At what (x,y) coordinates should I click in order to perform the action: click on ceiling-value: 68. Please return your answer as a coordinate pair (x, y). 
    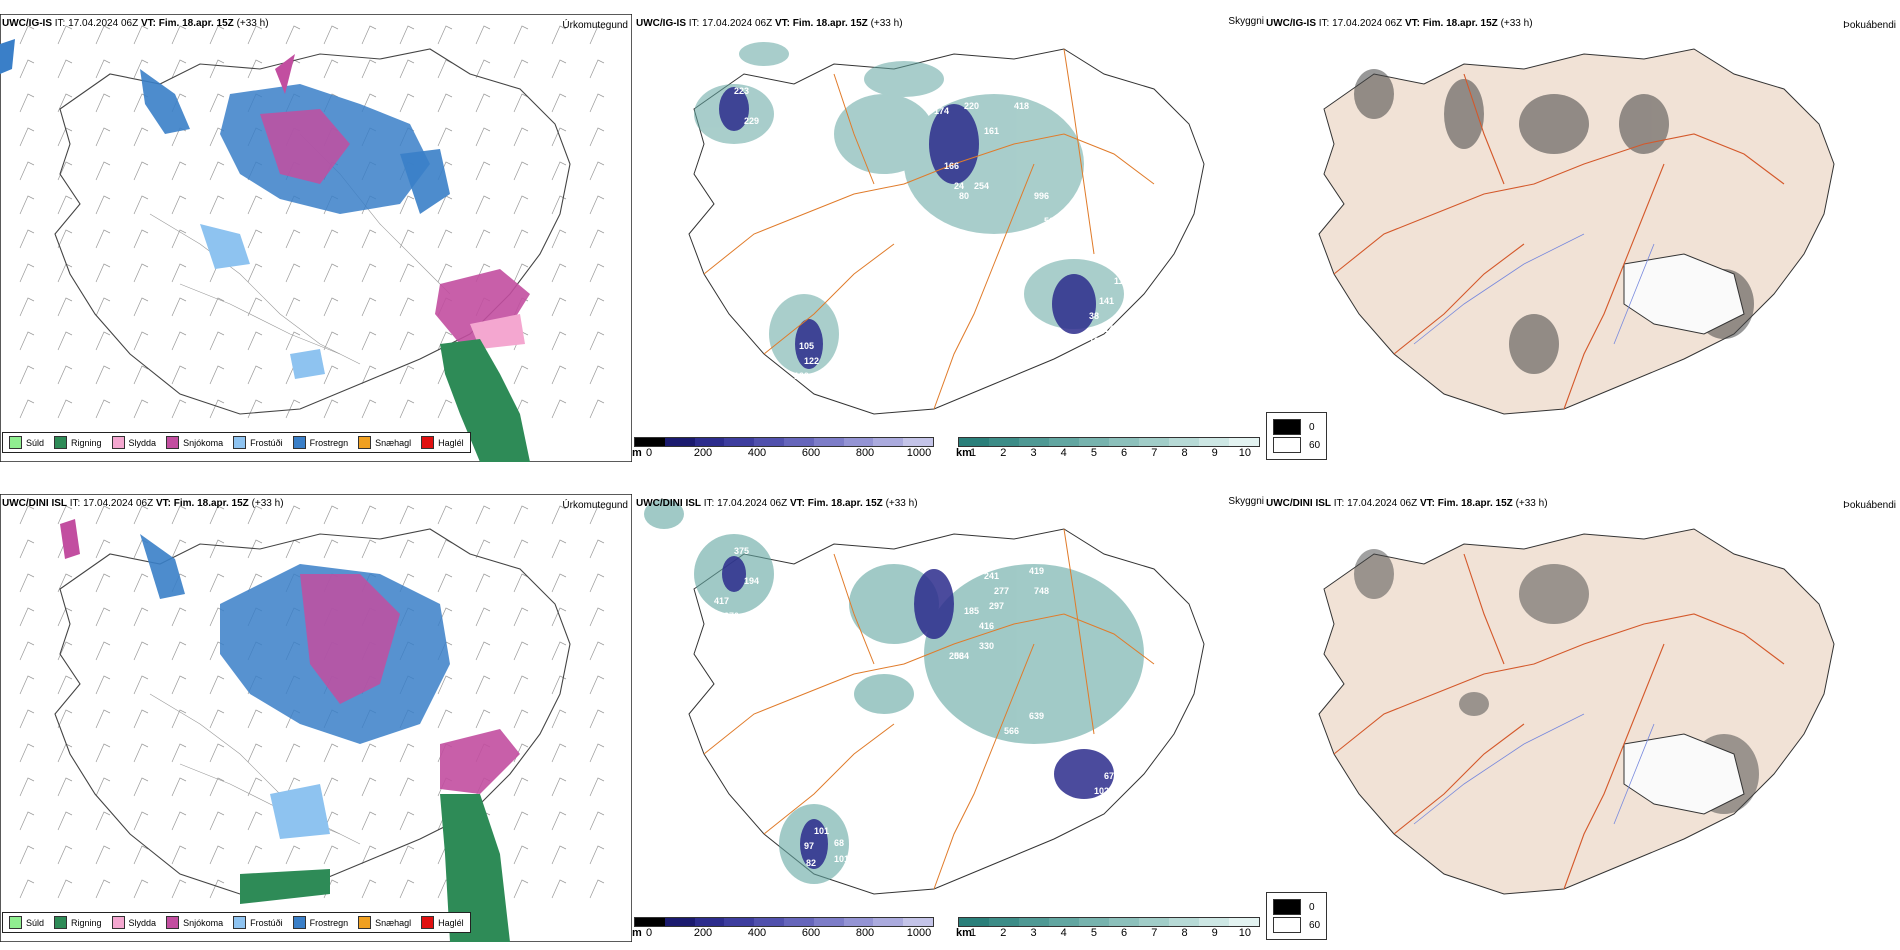
    Looking at the image, I should click on (839, 843).